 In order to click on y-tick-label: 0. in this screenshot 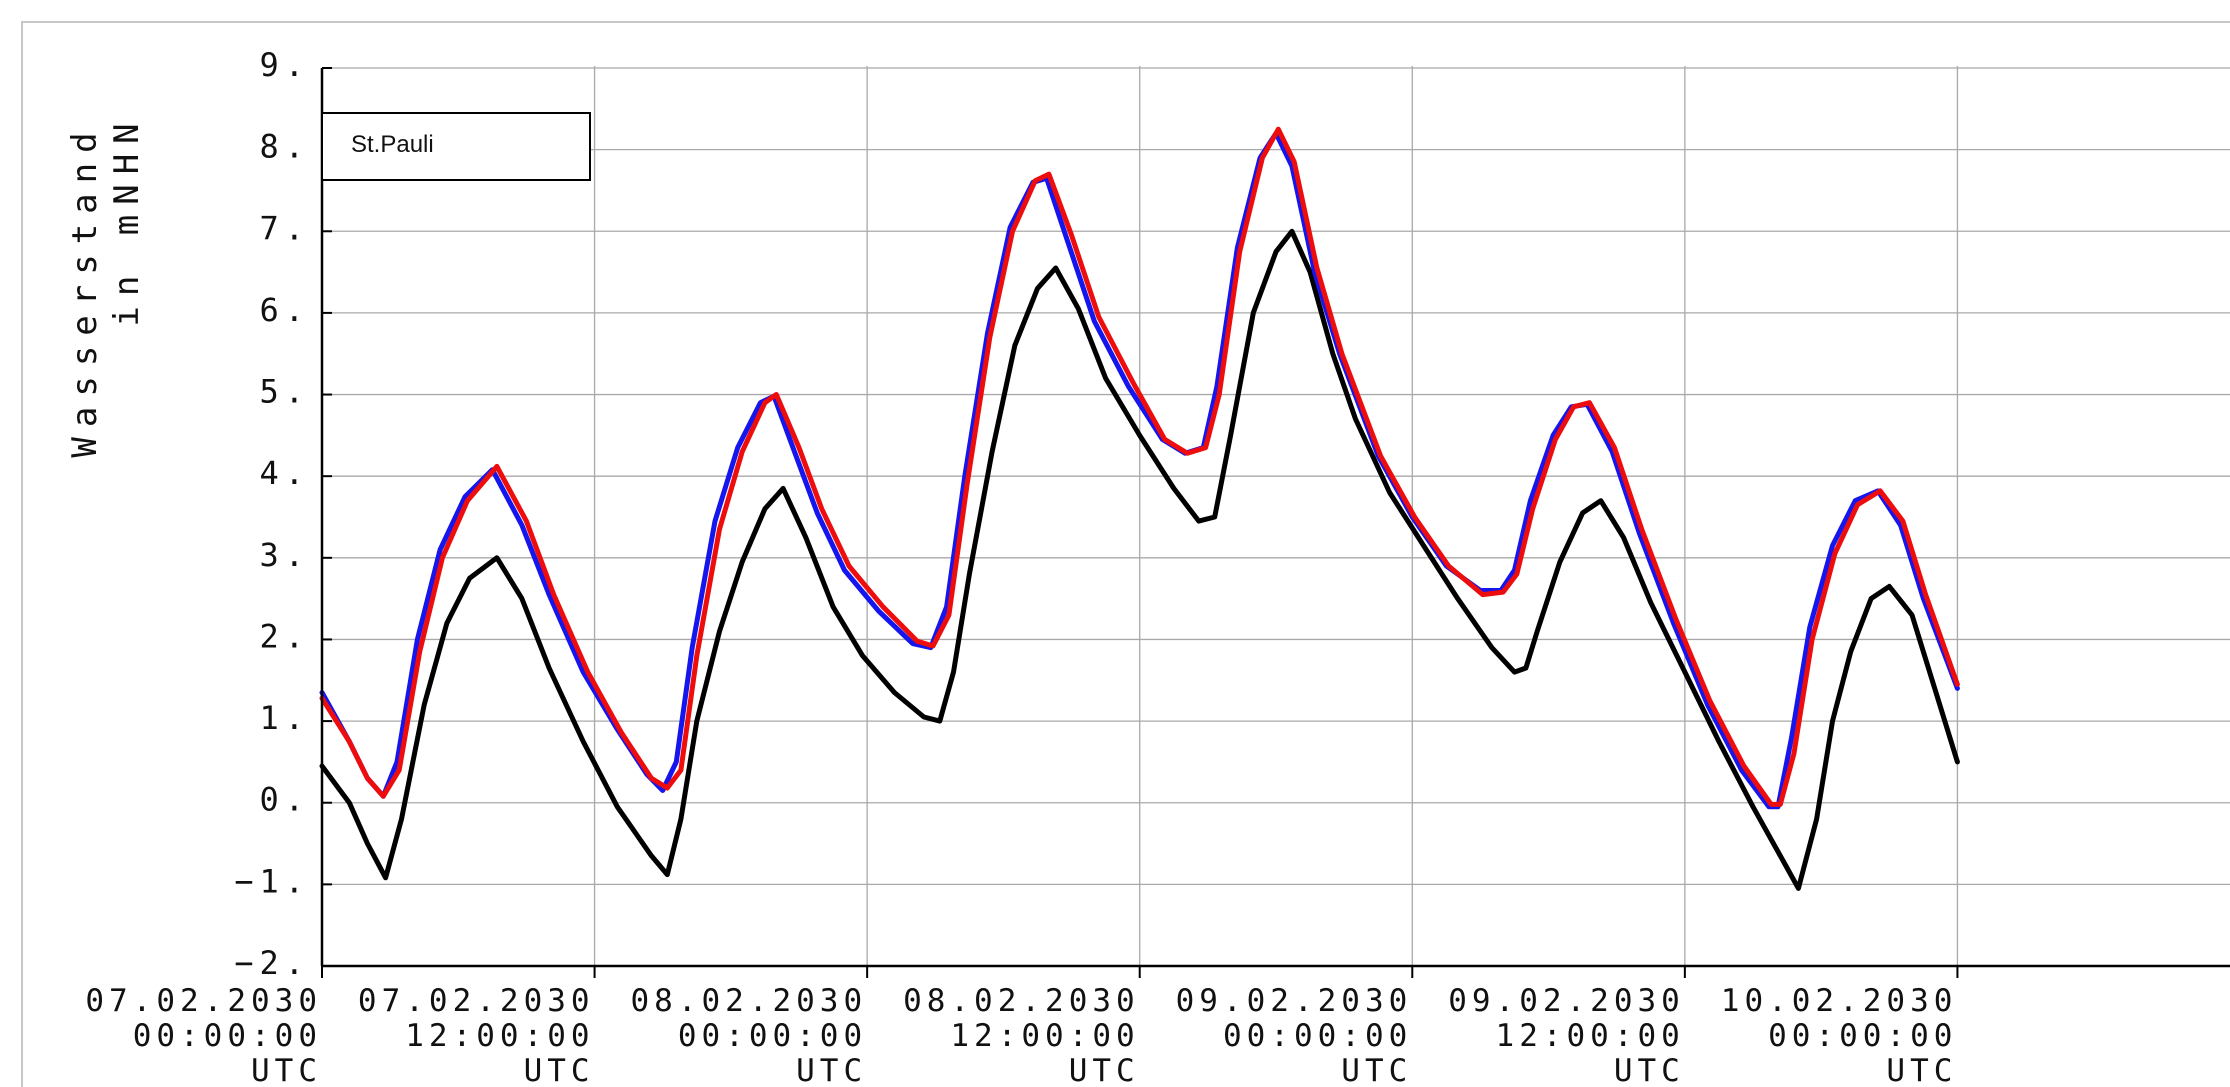, I will do `click(284, 800)`.